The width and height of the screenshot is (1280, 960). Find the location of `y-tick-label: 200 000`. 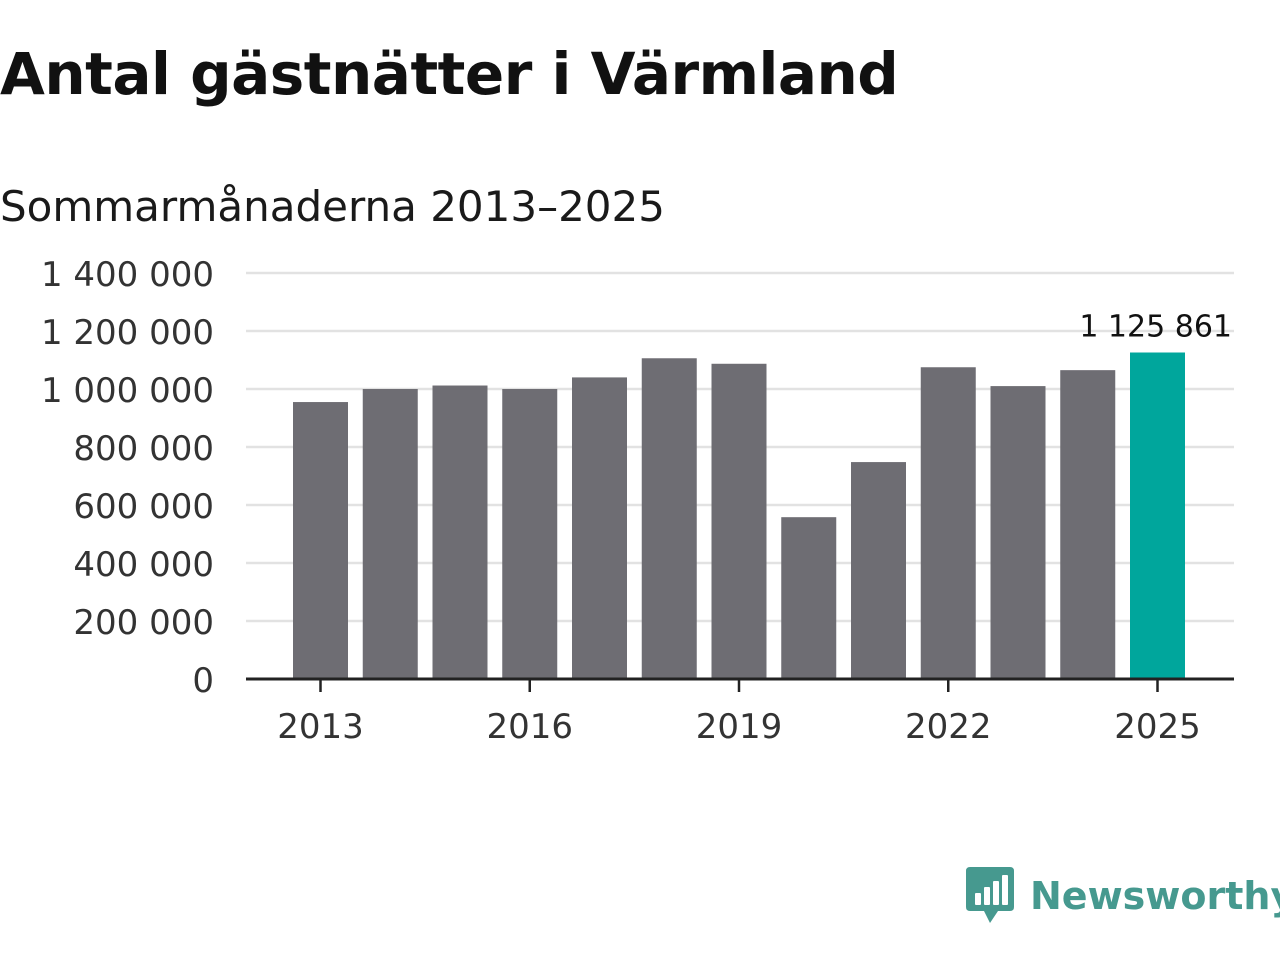

y-tick-label: 200 000 is located at coordinates (143, 623).